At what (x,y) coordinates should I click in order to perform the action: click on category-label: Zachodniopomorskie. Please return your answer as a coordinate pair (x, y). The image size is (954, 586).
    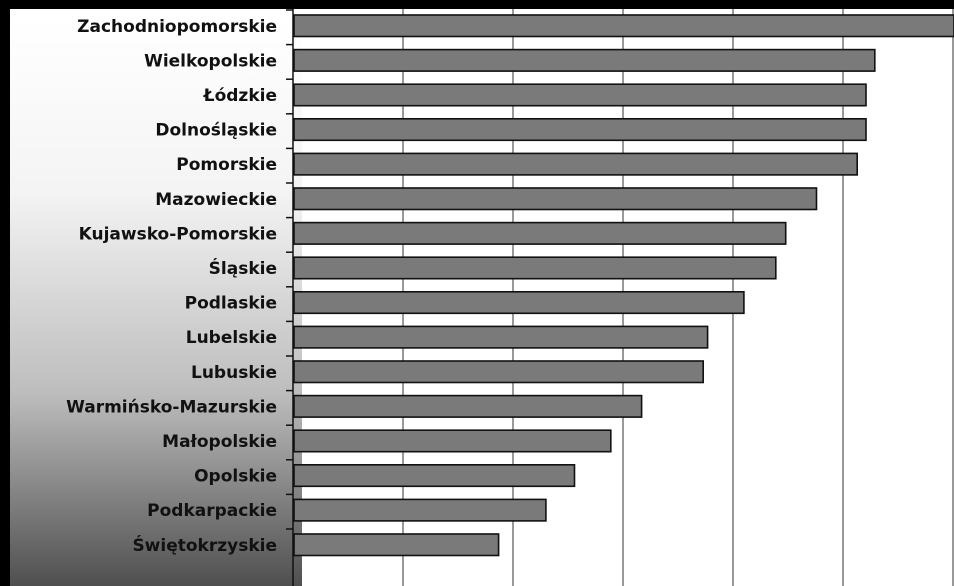
    Looking at the image, I should click on (177, 27).